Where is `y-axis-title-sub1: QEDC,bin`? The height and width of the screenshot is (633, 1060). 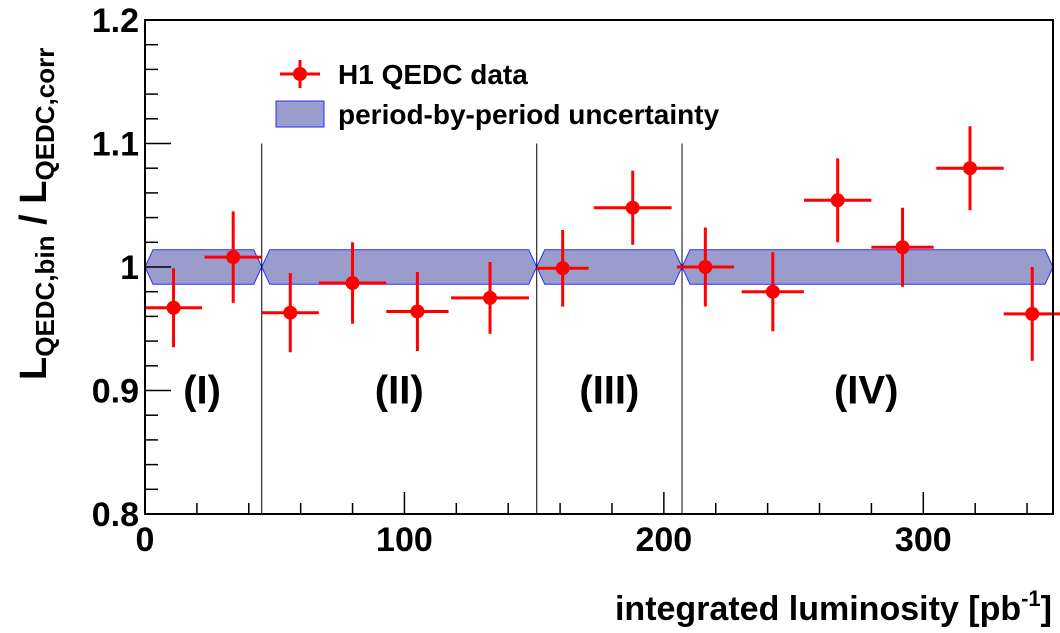
y-axis-title-sub1: QEDC,bin is located at coordinates (45, 295).